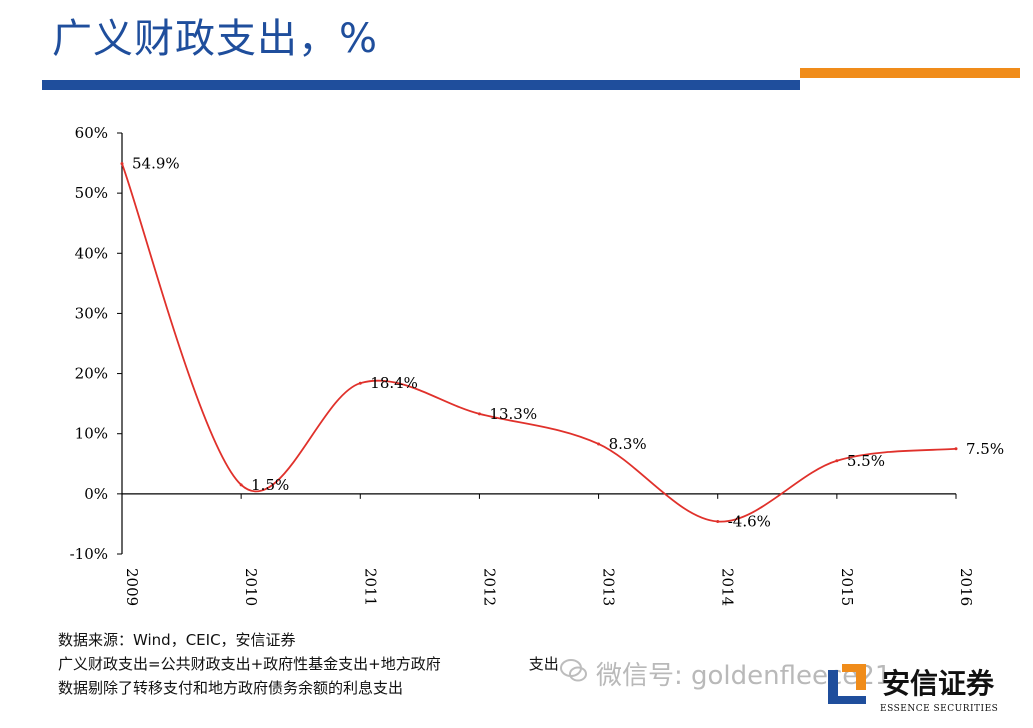  I want to click on logo-name-en: ESSENCE SECURITIES, so click(939, 709).